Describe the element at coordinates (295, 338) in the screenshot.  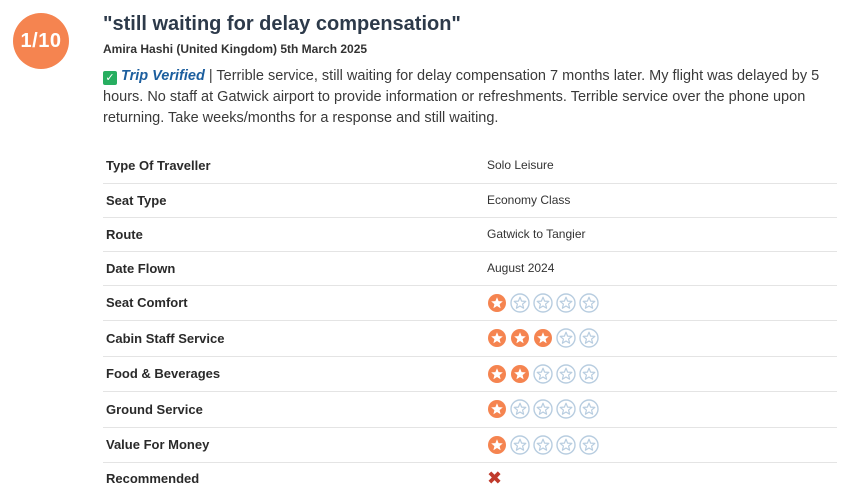
I see `row-label-cabin-staff-service: Cabin Staff Service` at that location.